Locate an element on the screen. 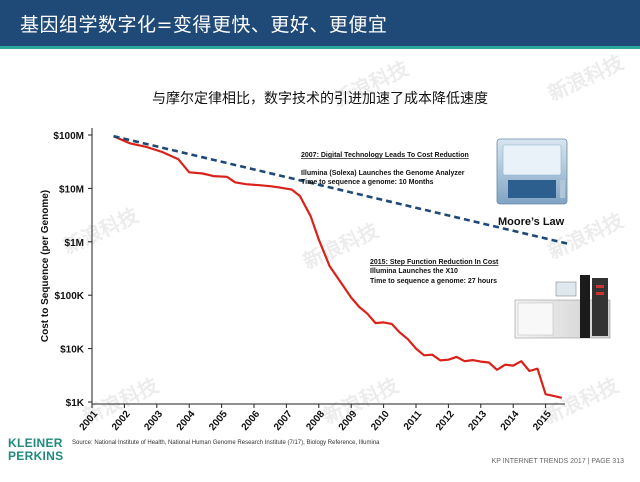 The height and width of the screenshot is (482, 640). y-tick-label: $10M is located at coordinates (71, 189).